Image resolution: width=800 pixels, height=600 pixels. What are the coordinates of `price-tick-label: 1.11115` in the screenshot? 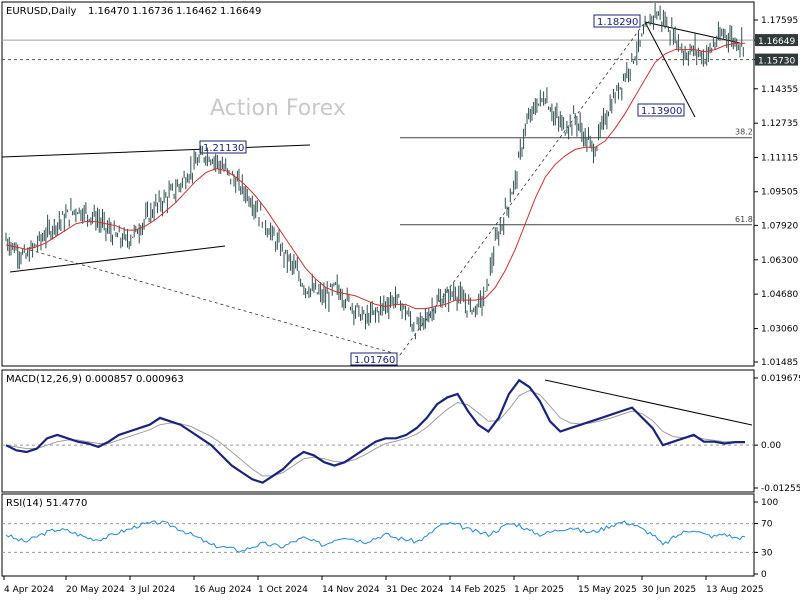 It's located at (779, 159).